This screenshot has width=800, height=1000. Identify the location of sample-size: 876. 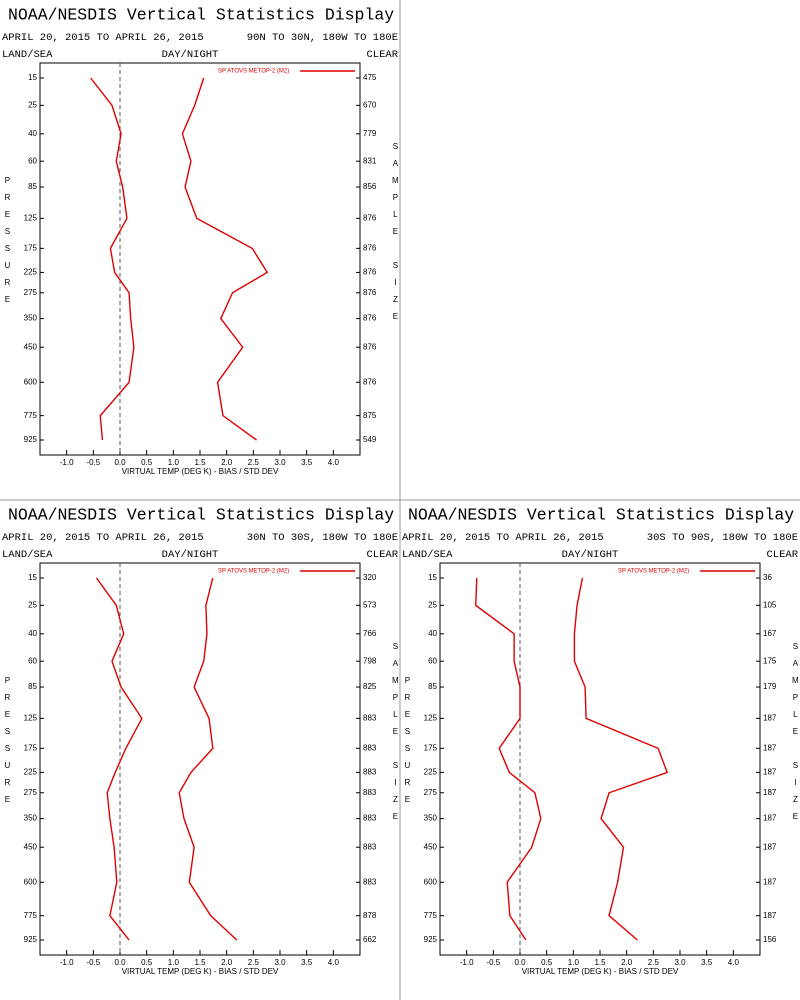
(370, 346).